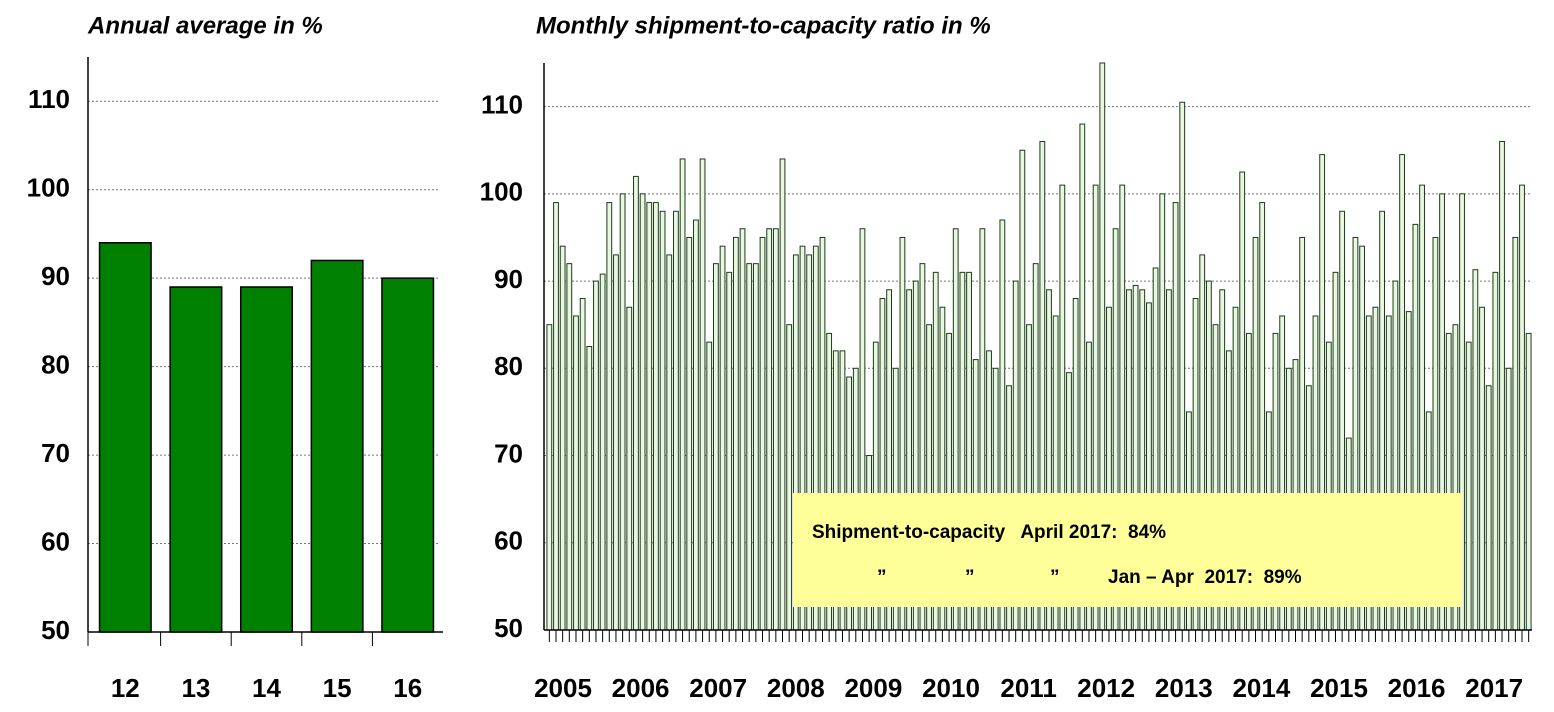 Image resolution: width=1554 pixels, height=712 pixels. Describe the element at coordinates (205, 25) in the screenshot. I see `chart-title: Annual average in %` at that location.